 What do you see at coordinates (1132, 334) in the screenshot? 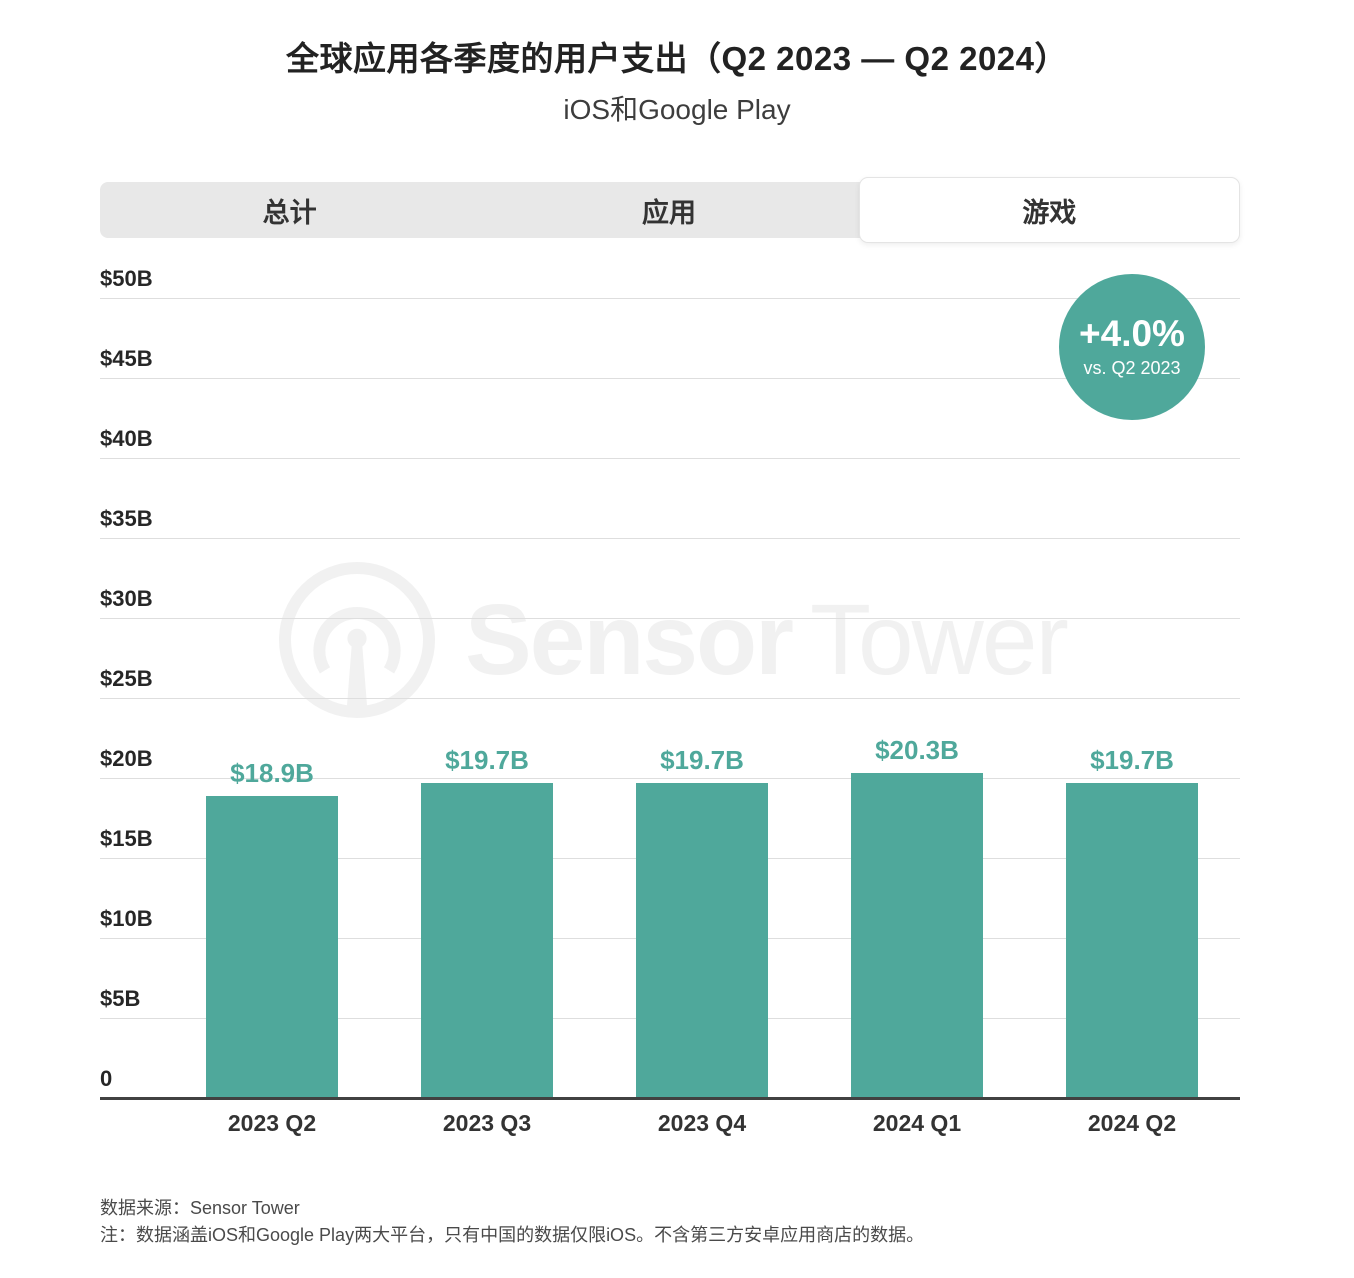
I see `growth-badge-value: +4.0%` at bounding box center [1132, 334].